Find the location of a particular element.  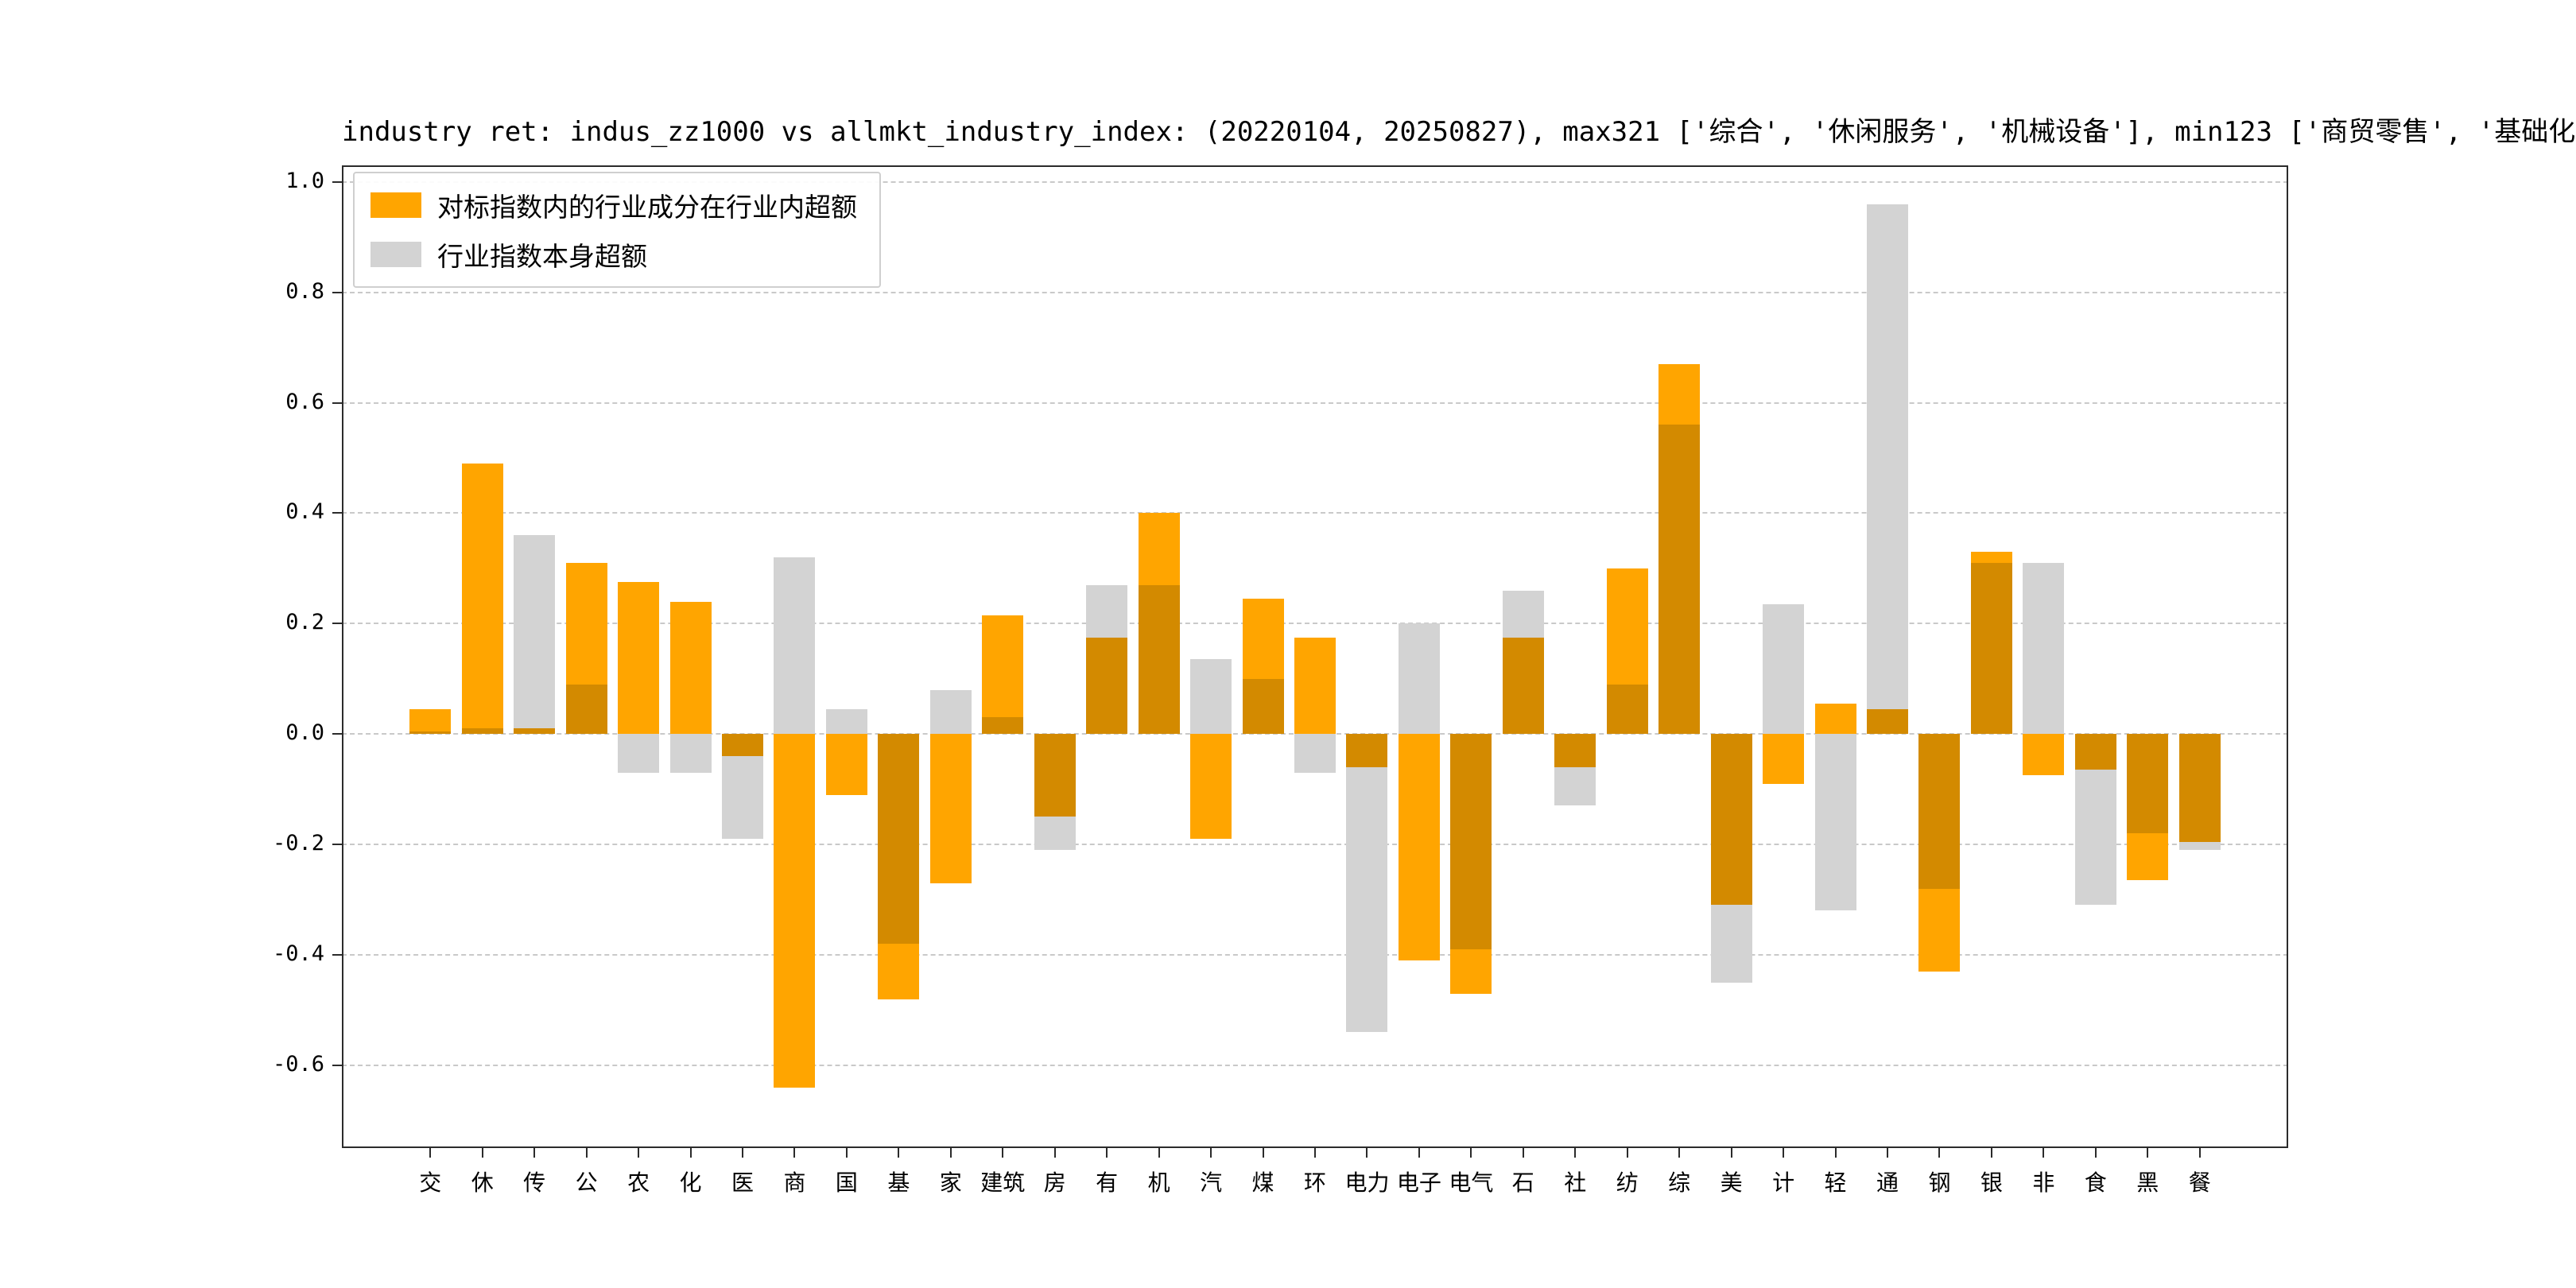

y-tick-label: -0.4 is located at coordinates (298, 954).